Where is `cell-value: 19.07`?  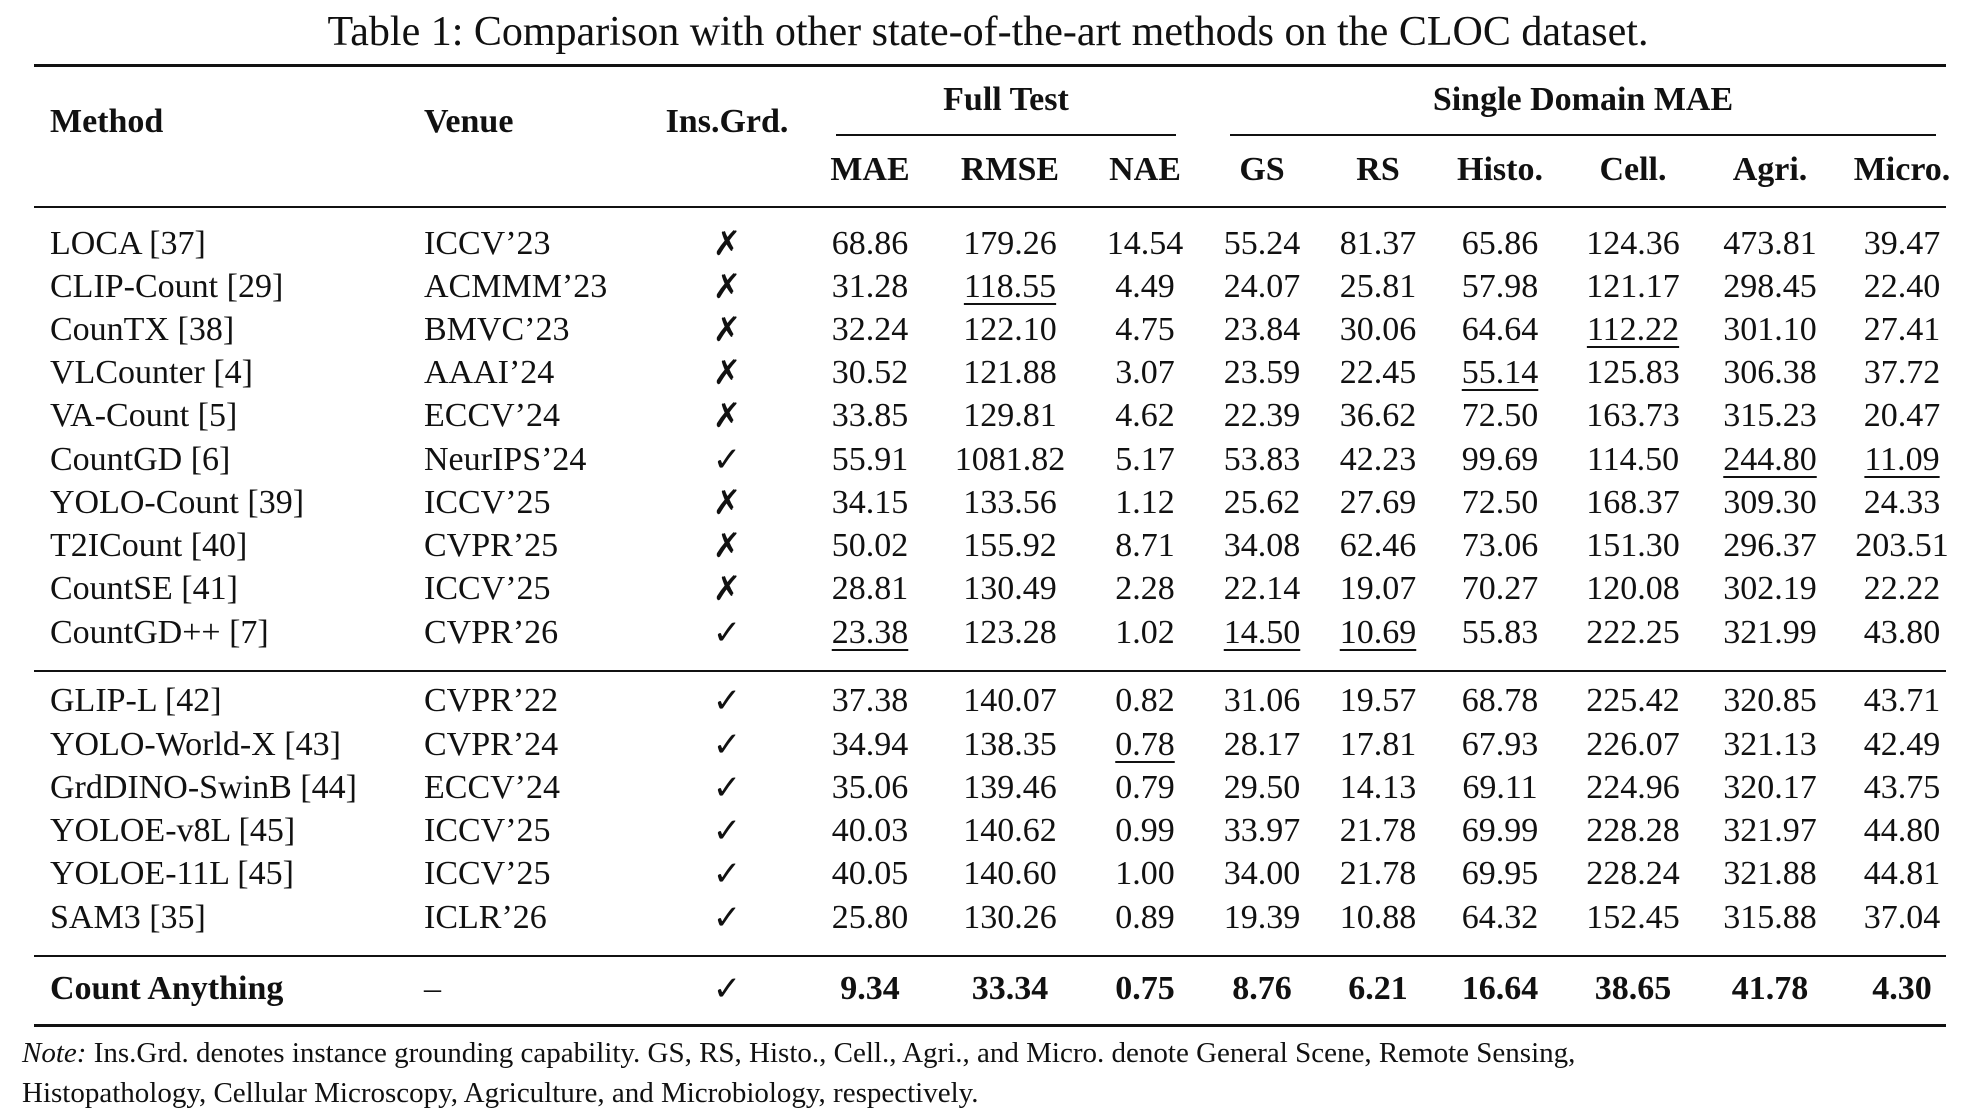 cell-value: 19.07 is located at coordinates (1378, 588).